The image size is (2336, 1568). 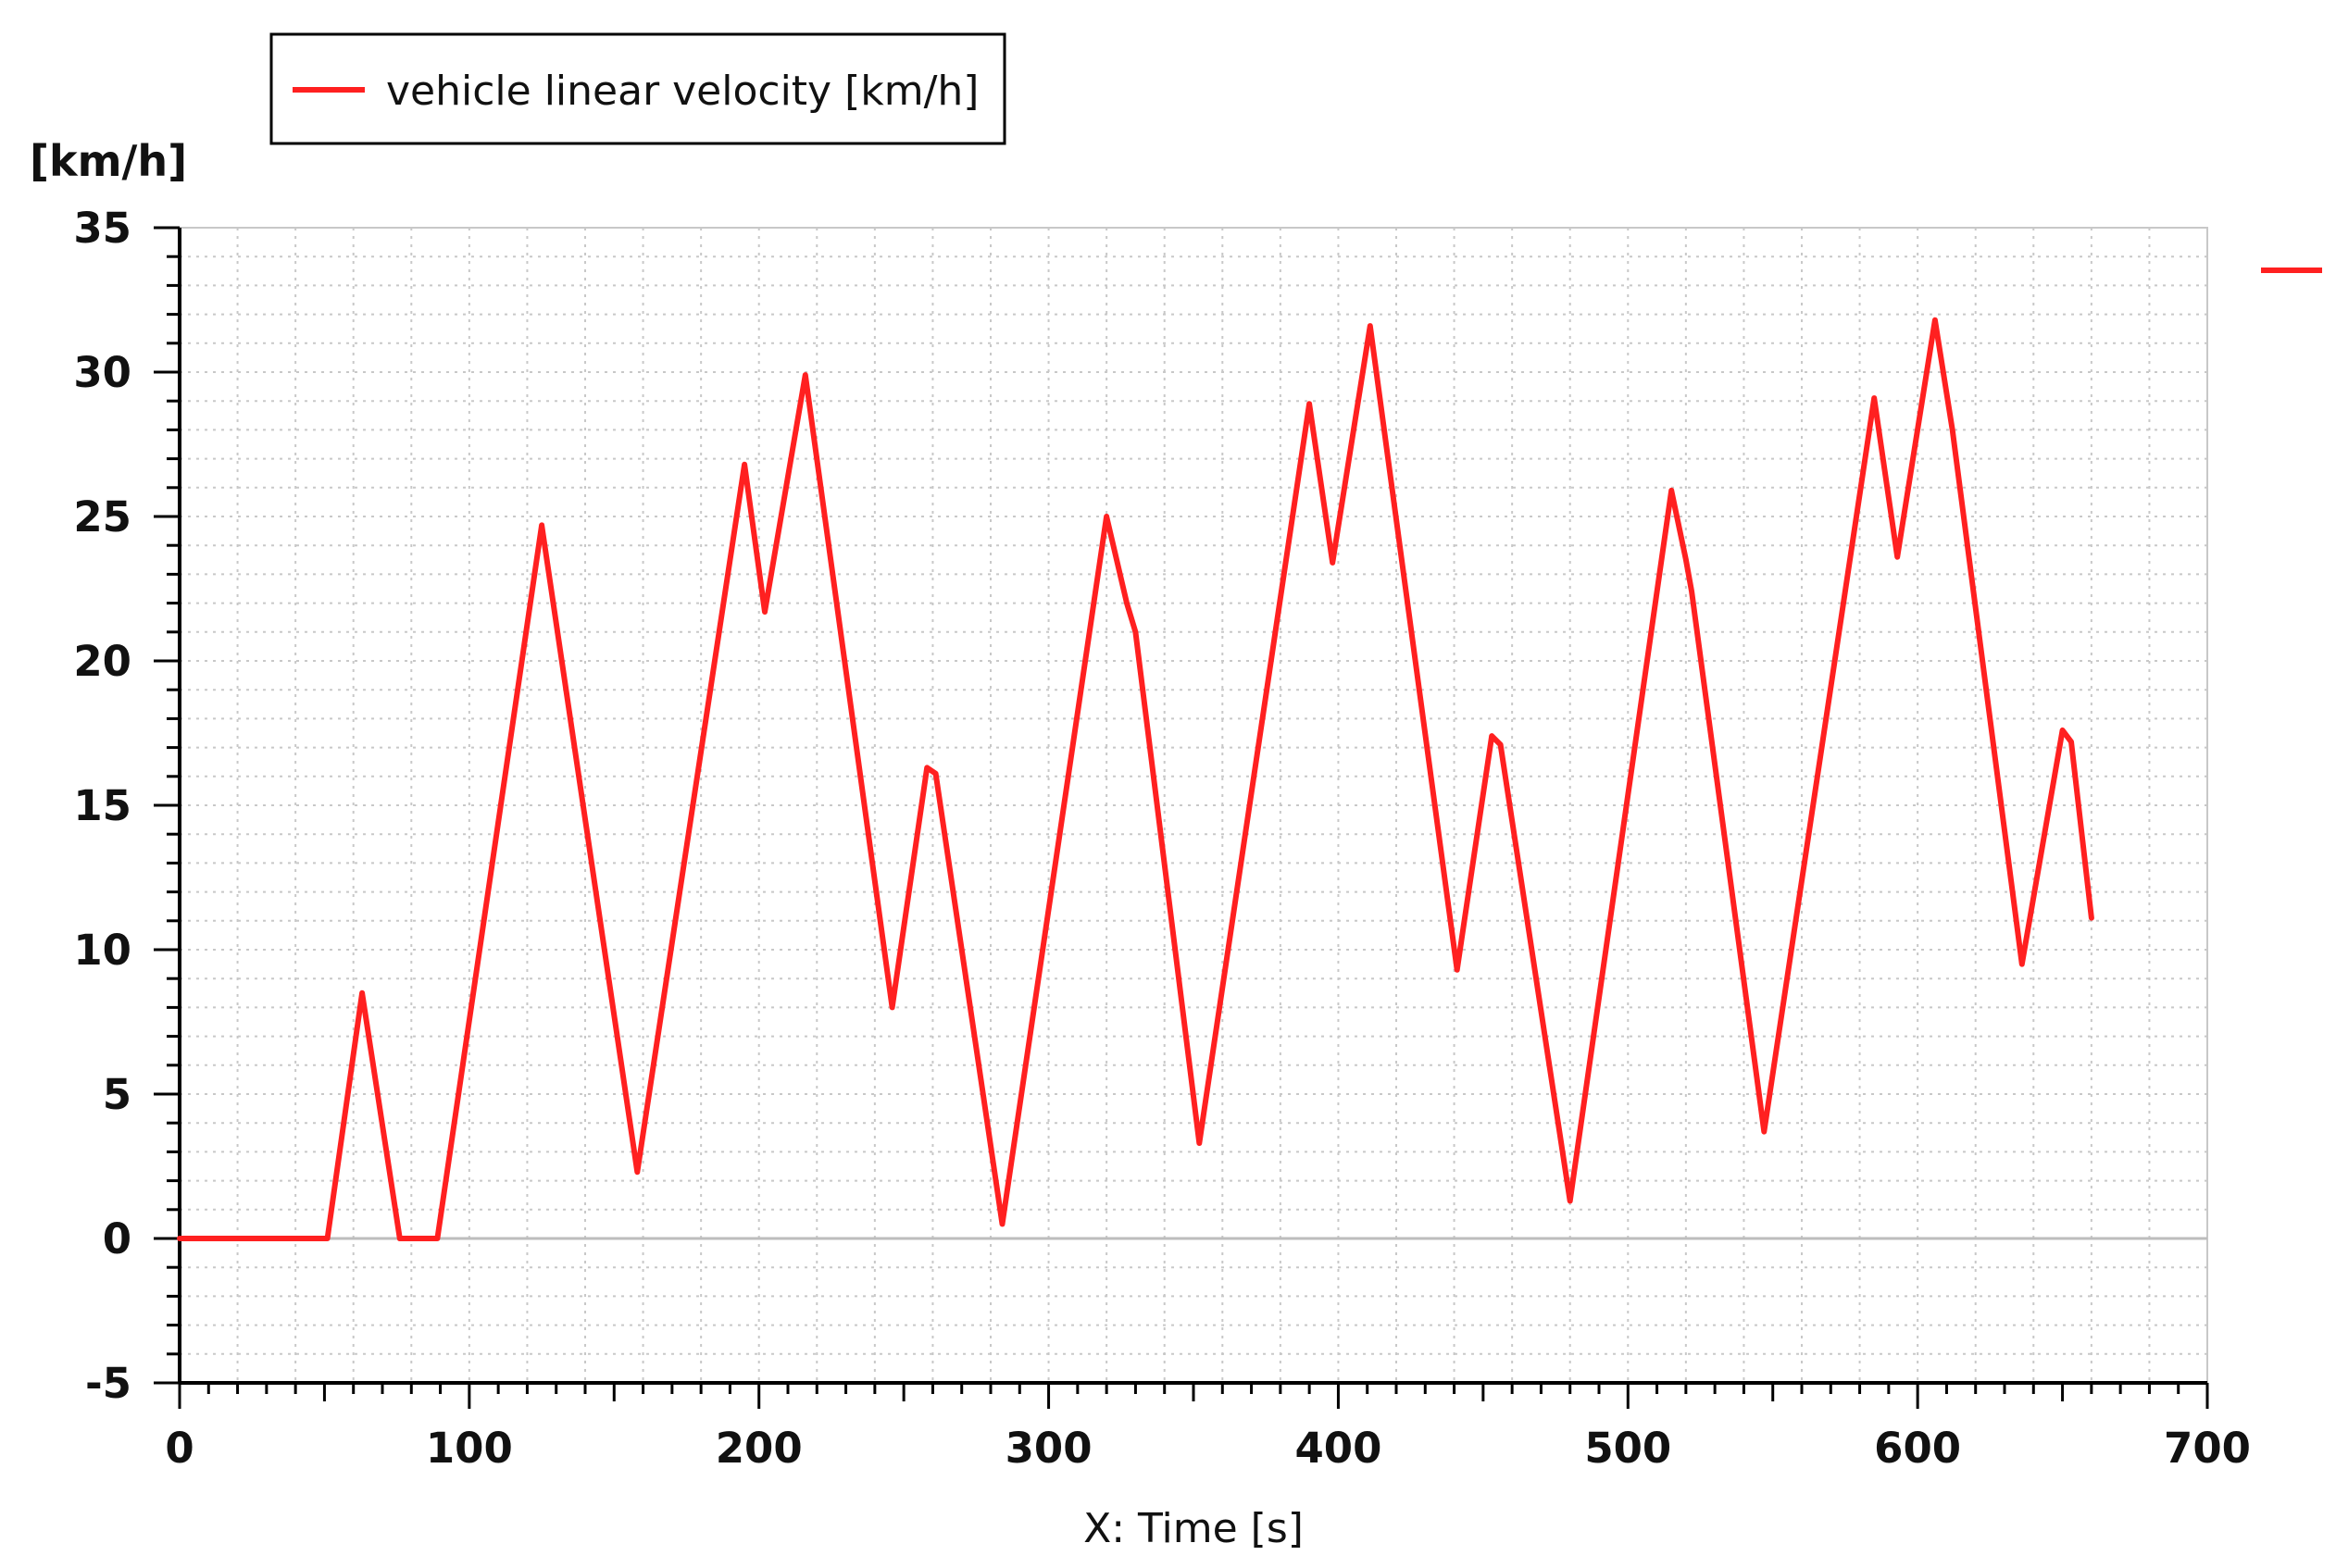 I want to click on y-tick-label: 5, so click(x=117, y=1094).